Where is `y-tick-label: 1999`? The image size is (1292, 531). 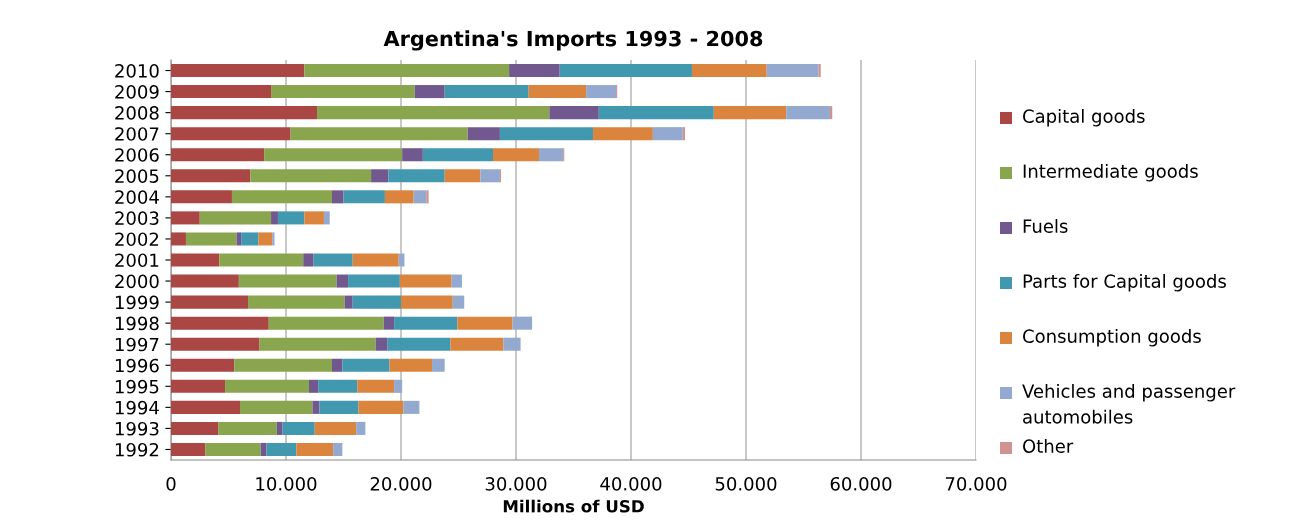
y-tick-label: 1999 is located at coordinates (137, 302).